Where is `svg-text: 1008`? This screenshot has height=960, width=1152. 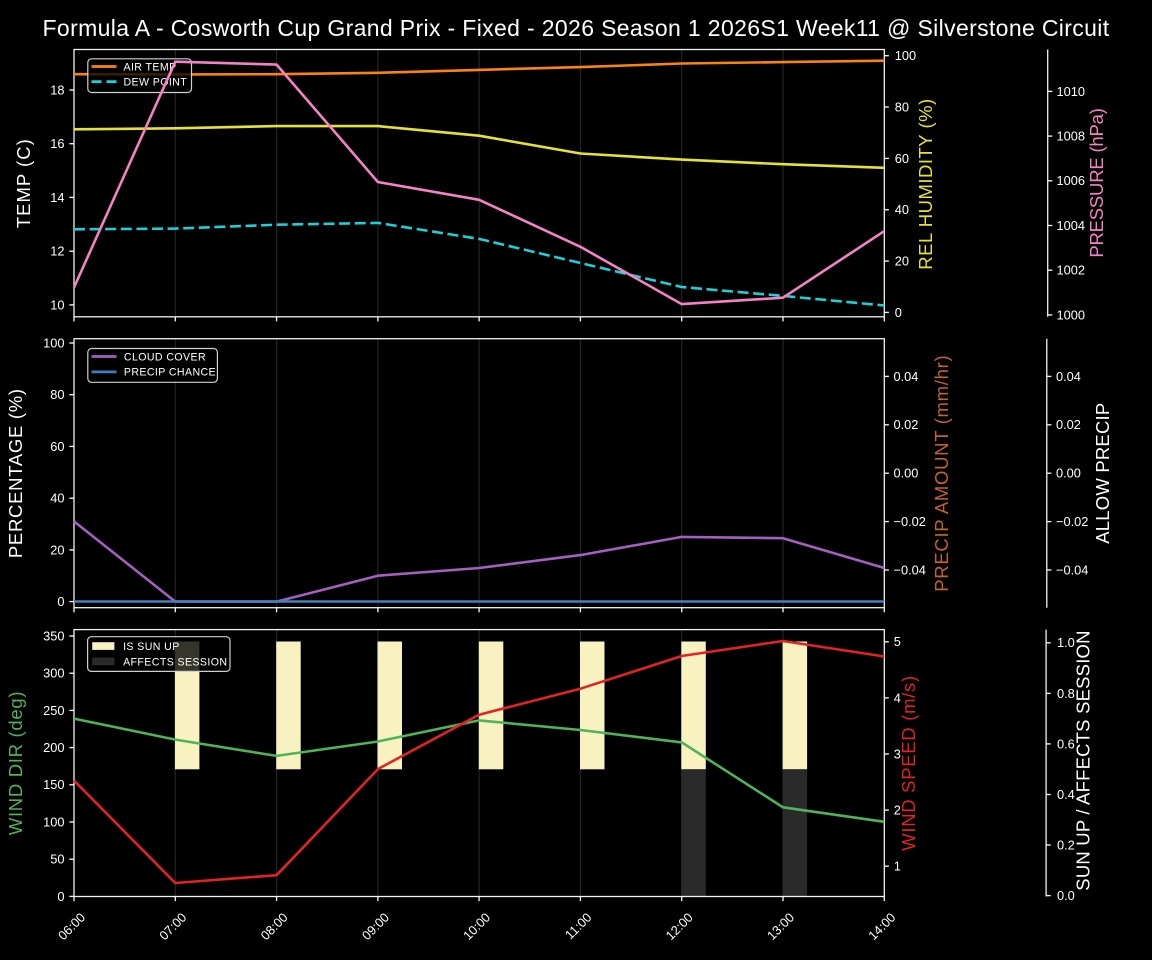 svg-text: 1008 is located at coordinates (1071, 136).